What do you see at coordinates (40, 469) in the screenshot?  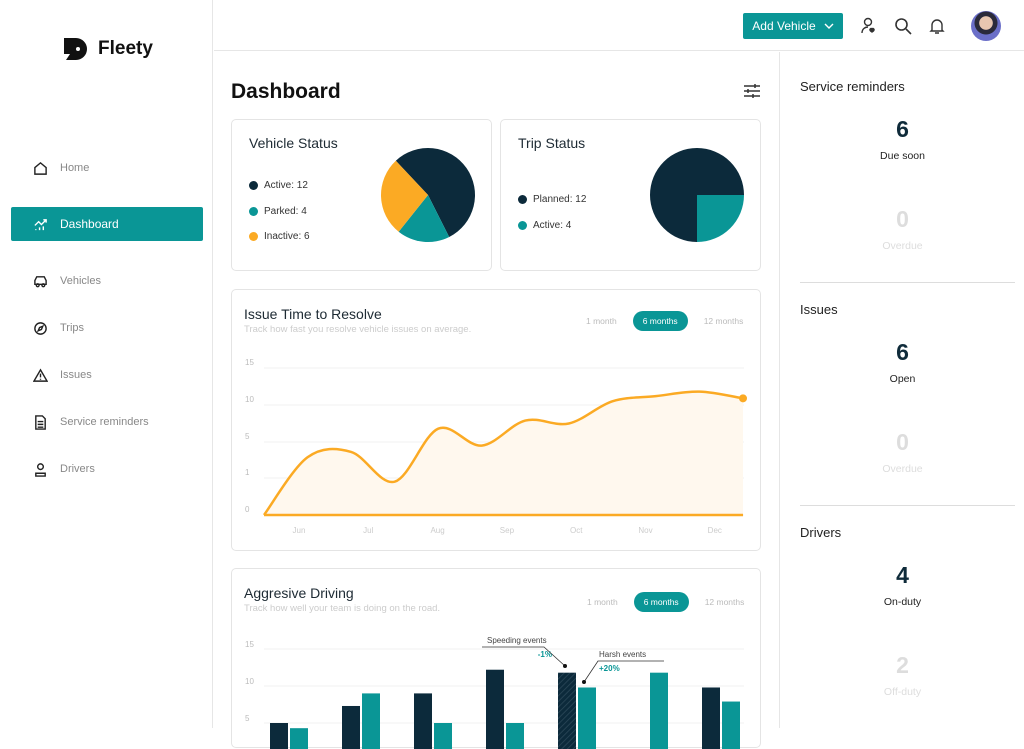 I see `user-icon` at bounding box center [40, 469].